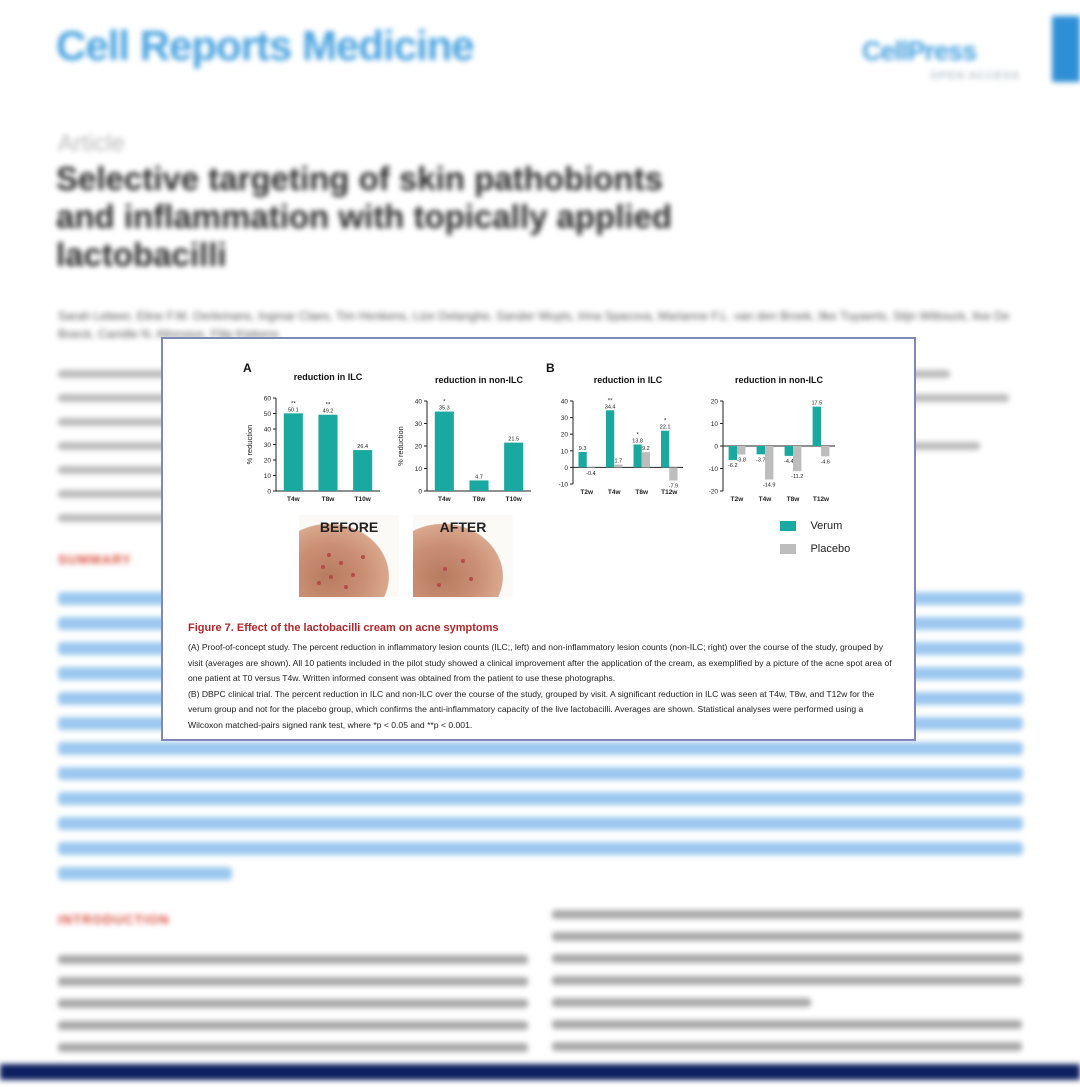 This screenshot has width=1080, height=1087. Describe the element at coordinates (550, 368) in the screenshot. I see `panel-b-label: B` at that location.